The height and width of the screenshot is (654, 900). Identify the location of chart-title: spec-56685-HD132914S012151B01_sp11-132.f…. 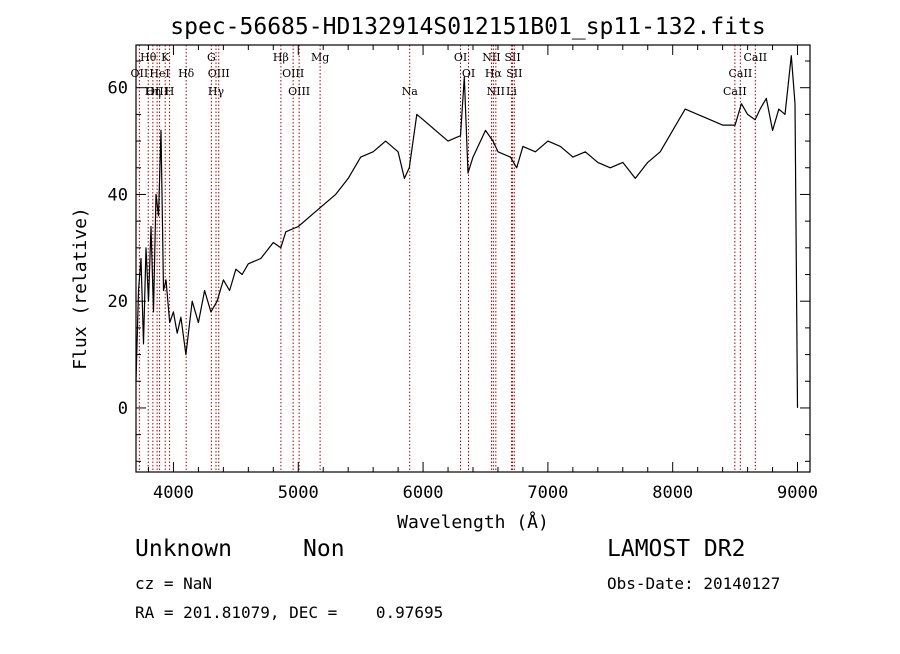
(467, 27).